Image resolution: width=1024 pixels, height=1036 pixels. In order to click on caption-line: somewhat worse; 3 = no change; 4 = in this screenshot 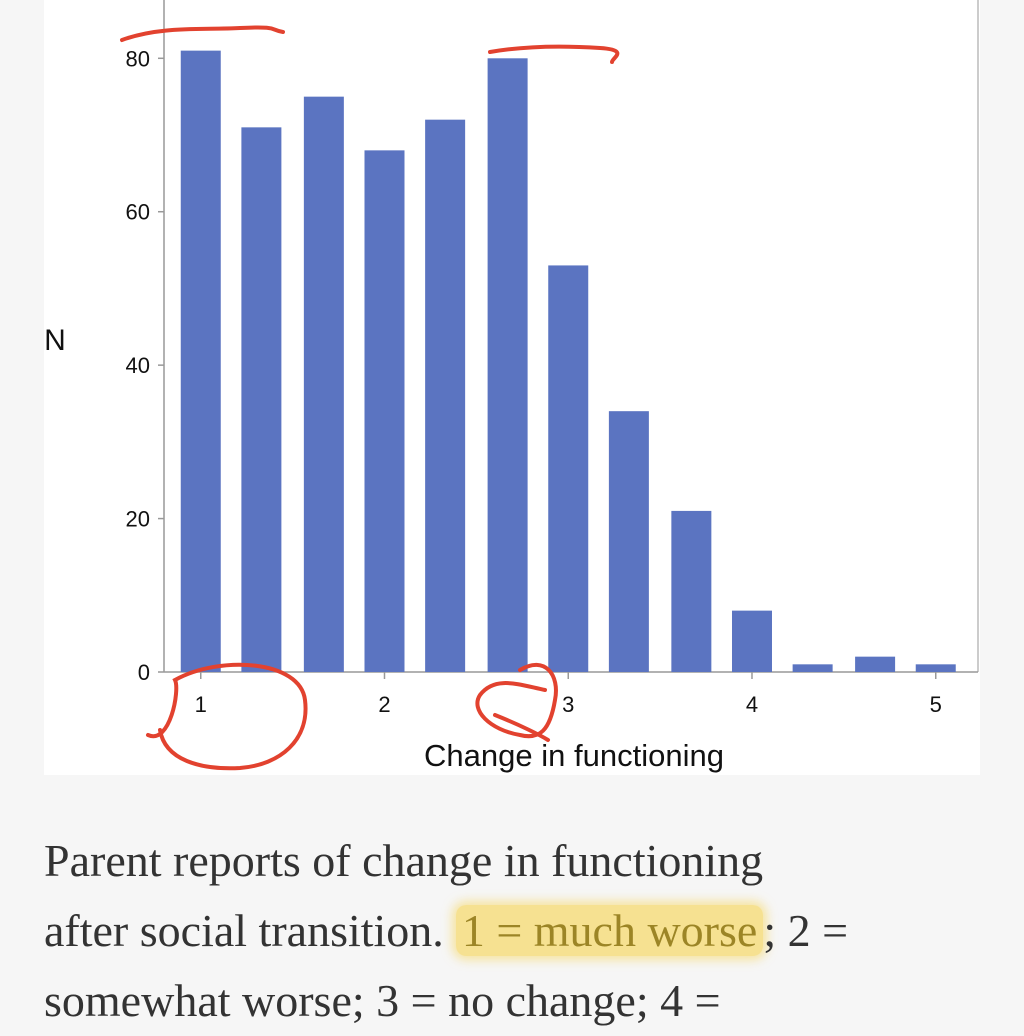, I will do `click(524, 1001)`.